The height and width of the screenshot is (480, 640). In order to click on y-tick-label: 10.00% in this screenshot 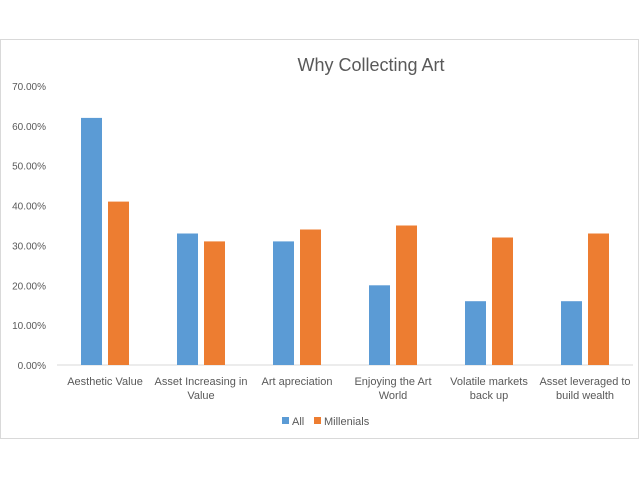, I will do `click(29, 326)`.